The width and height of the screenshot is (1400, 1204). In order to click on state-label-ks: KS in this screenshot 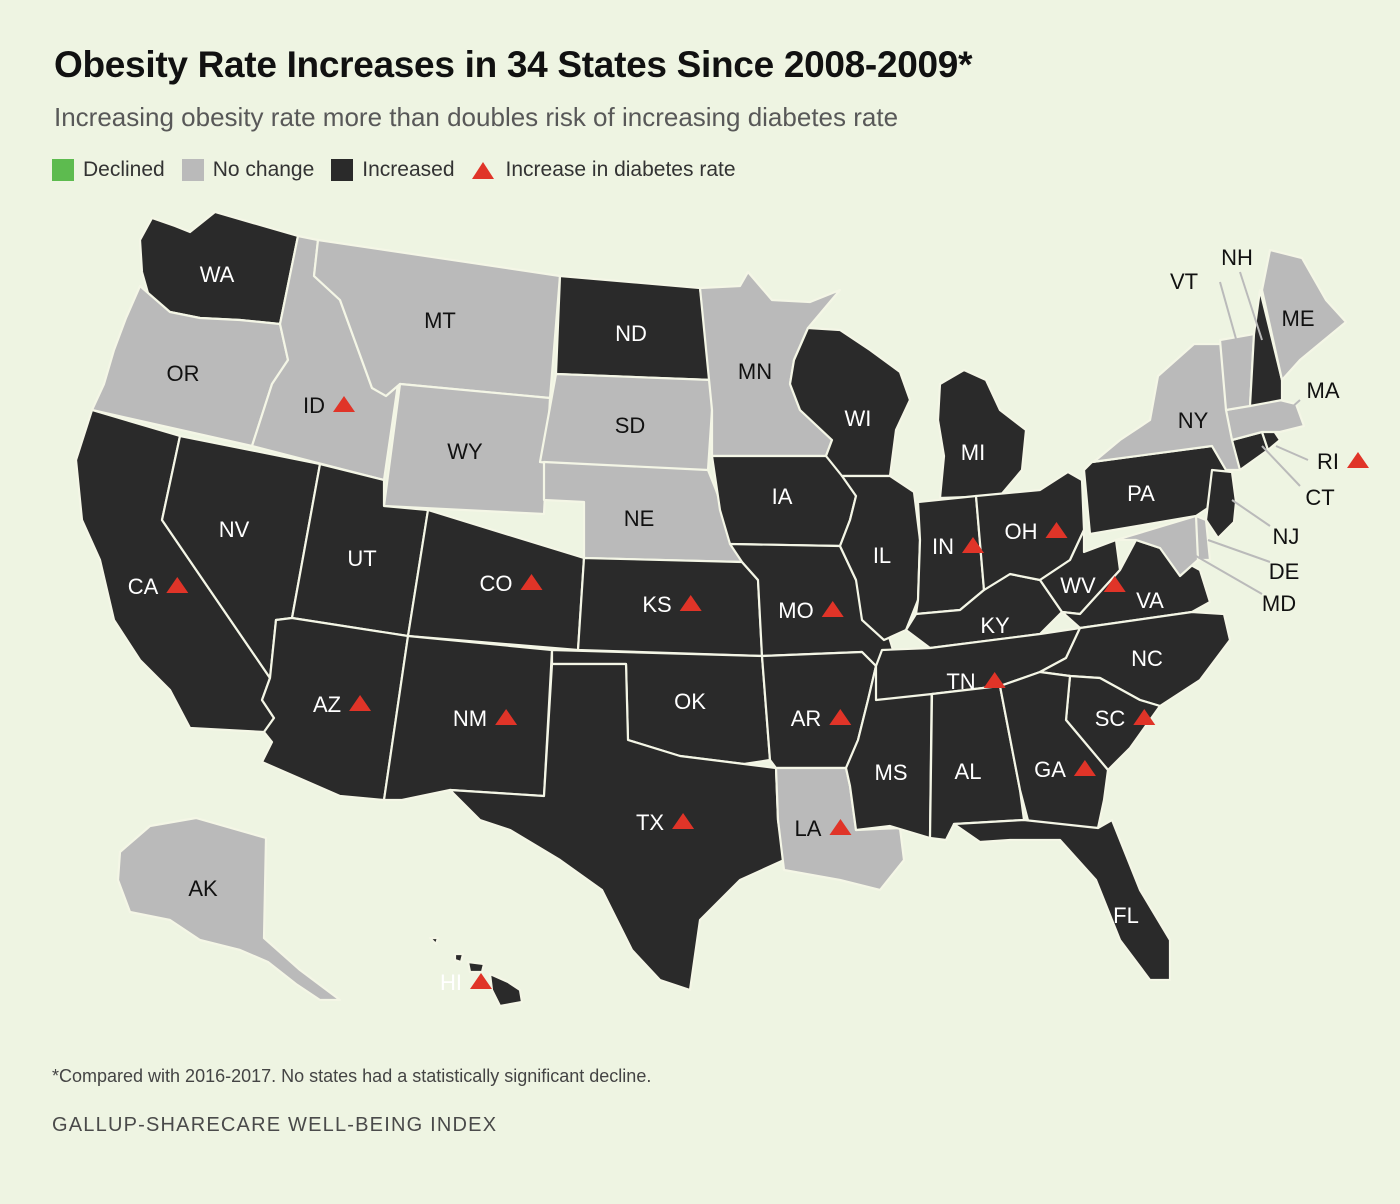, I will do `click(656, 604)`.